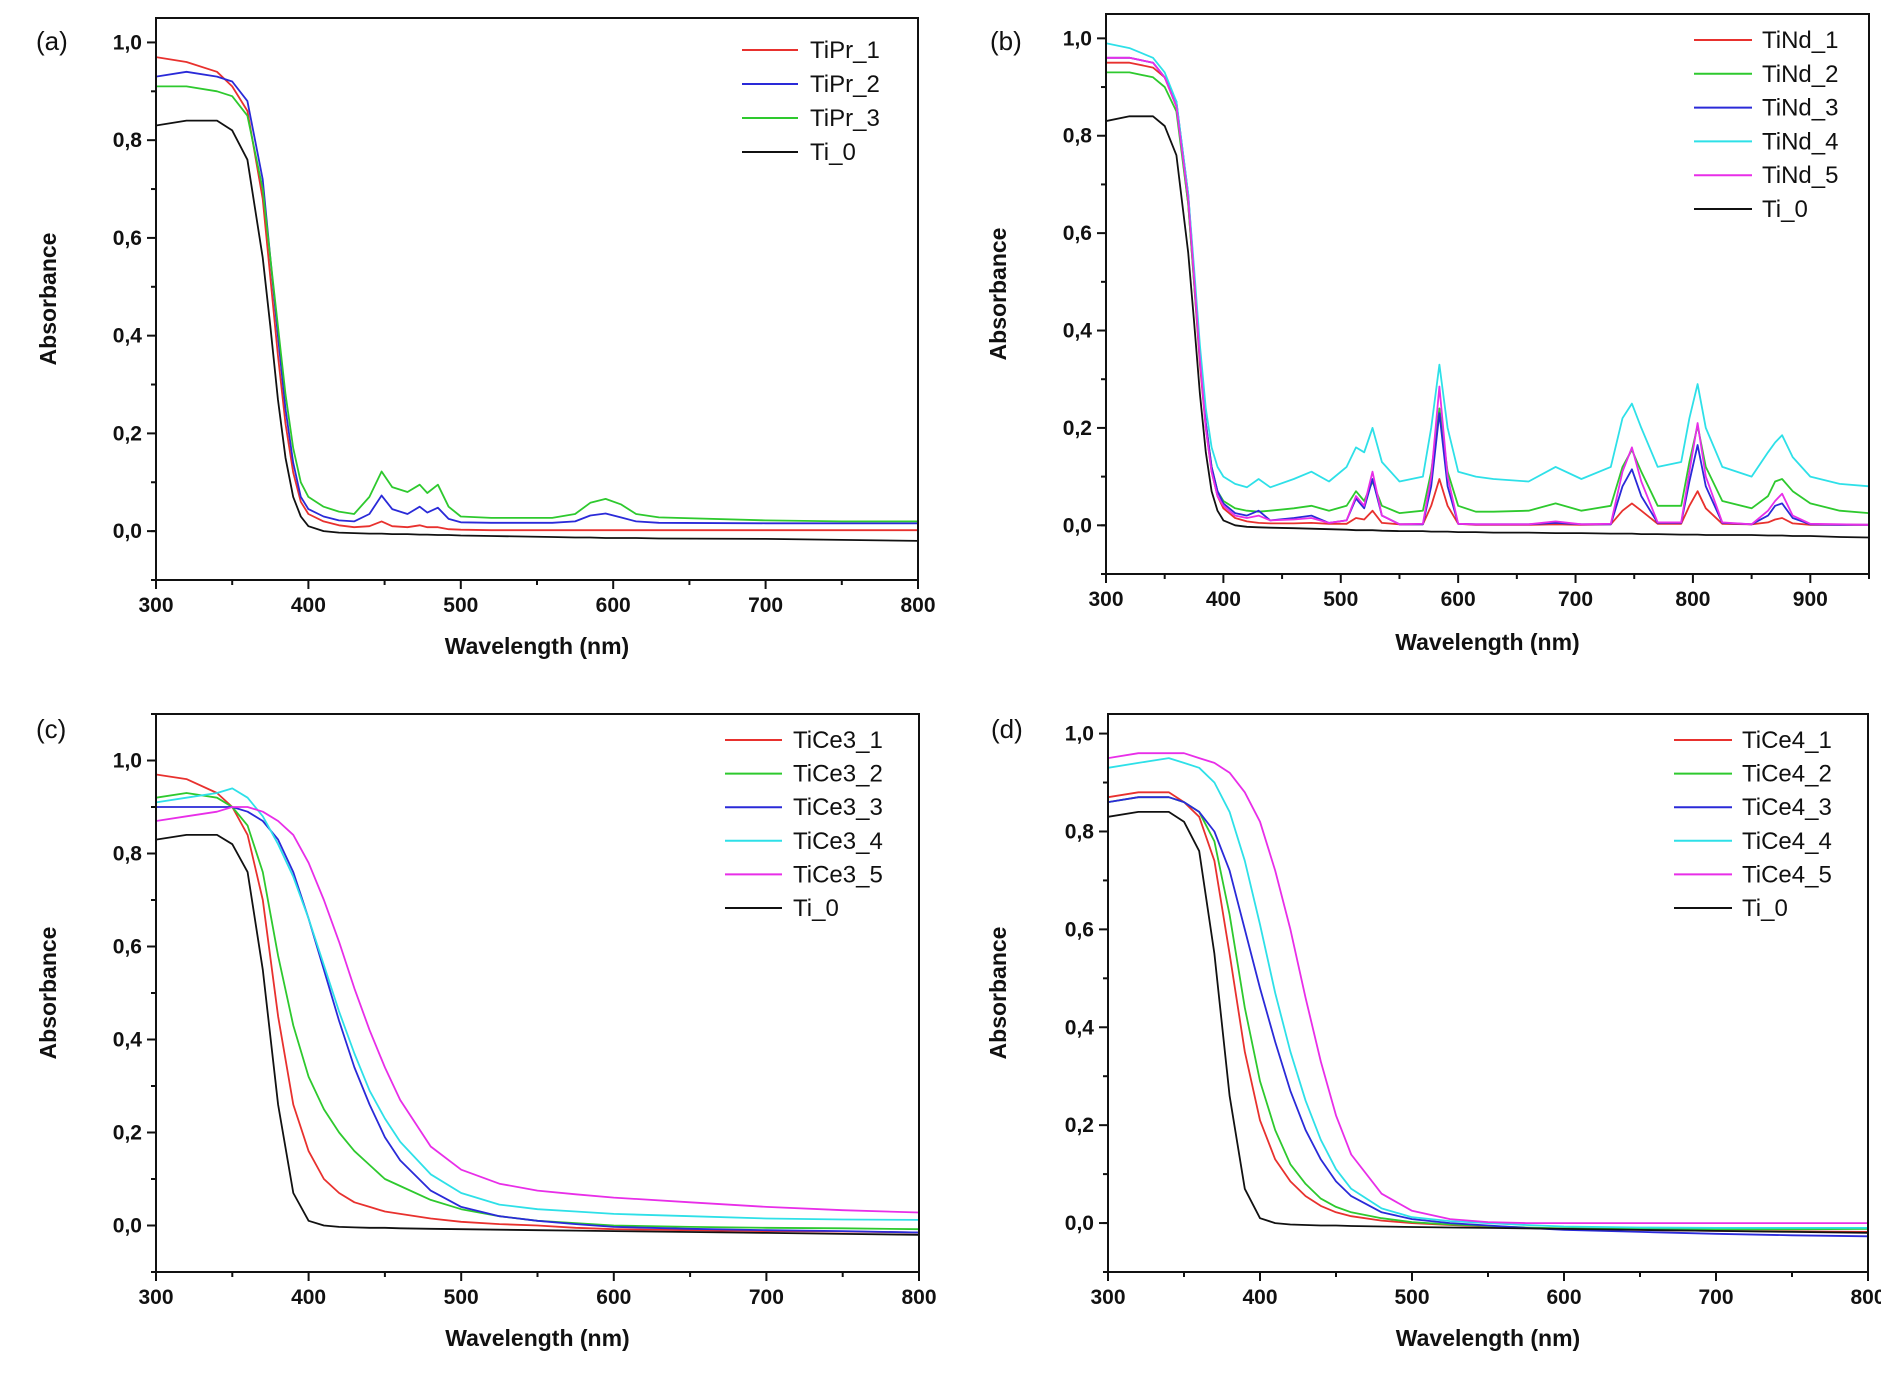  Describe the element at coordinates (1787, 774) in the screenshot. I see `legend-label-TiCe4_2: TiCe4_2` at that location.